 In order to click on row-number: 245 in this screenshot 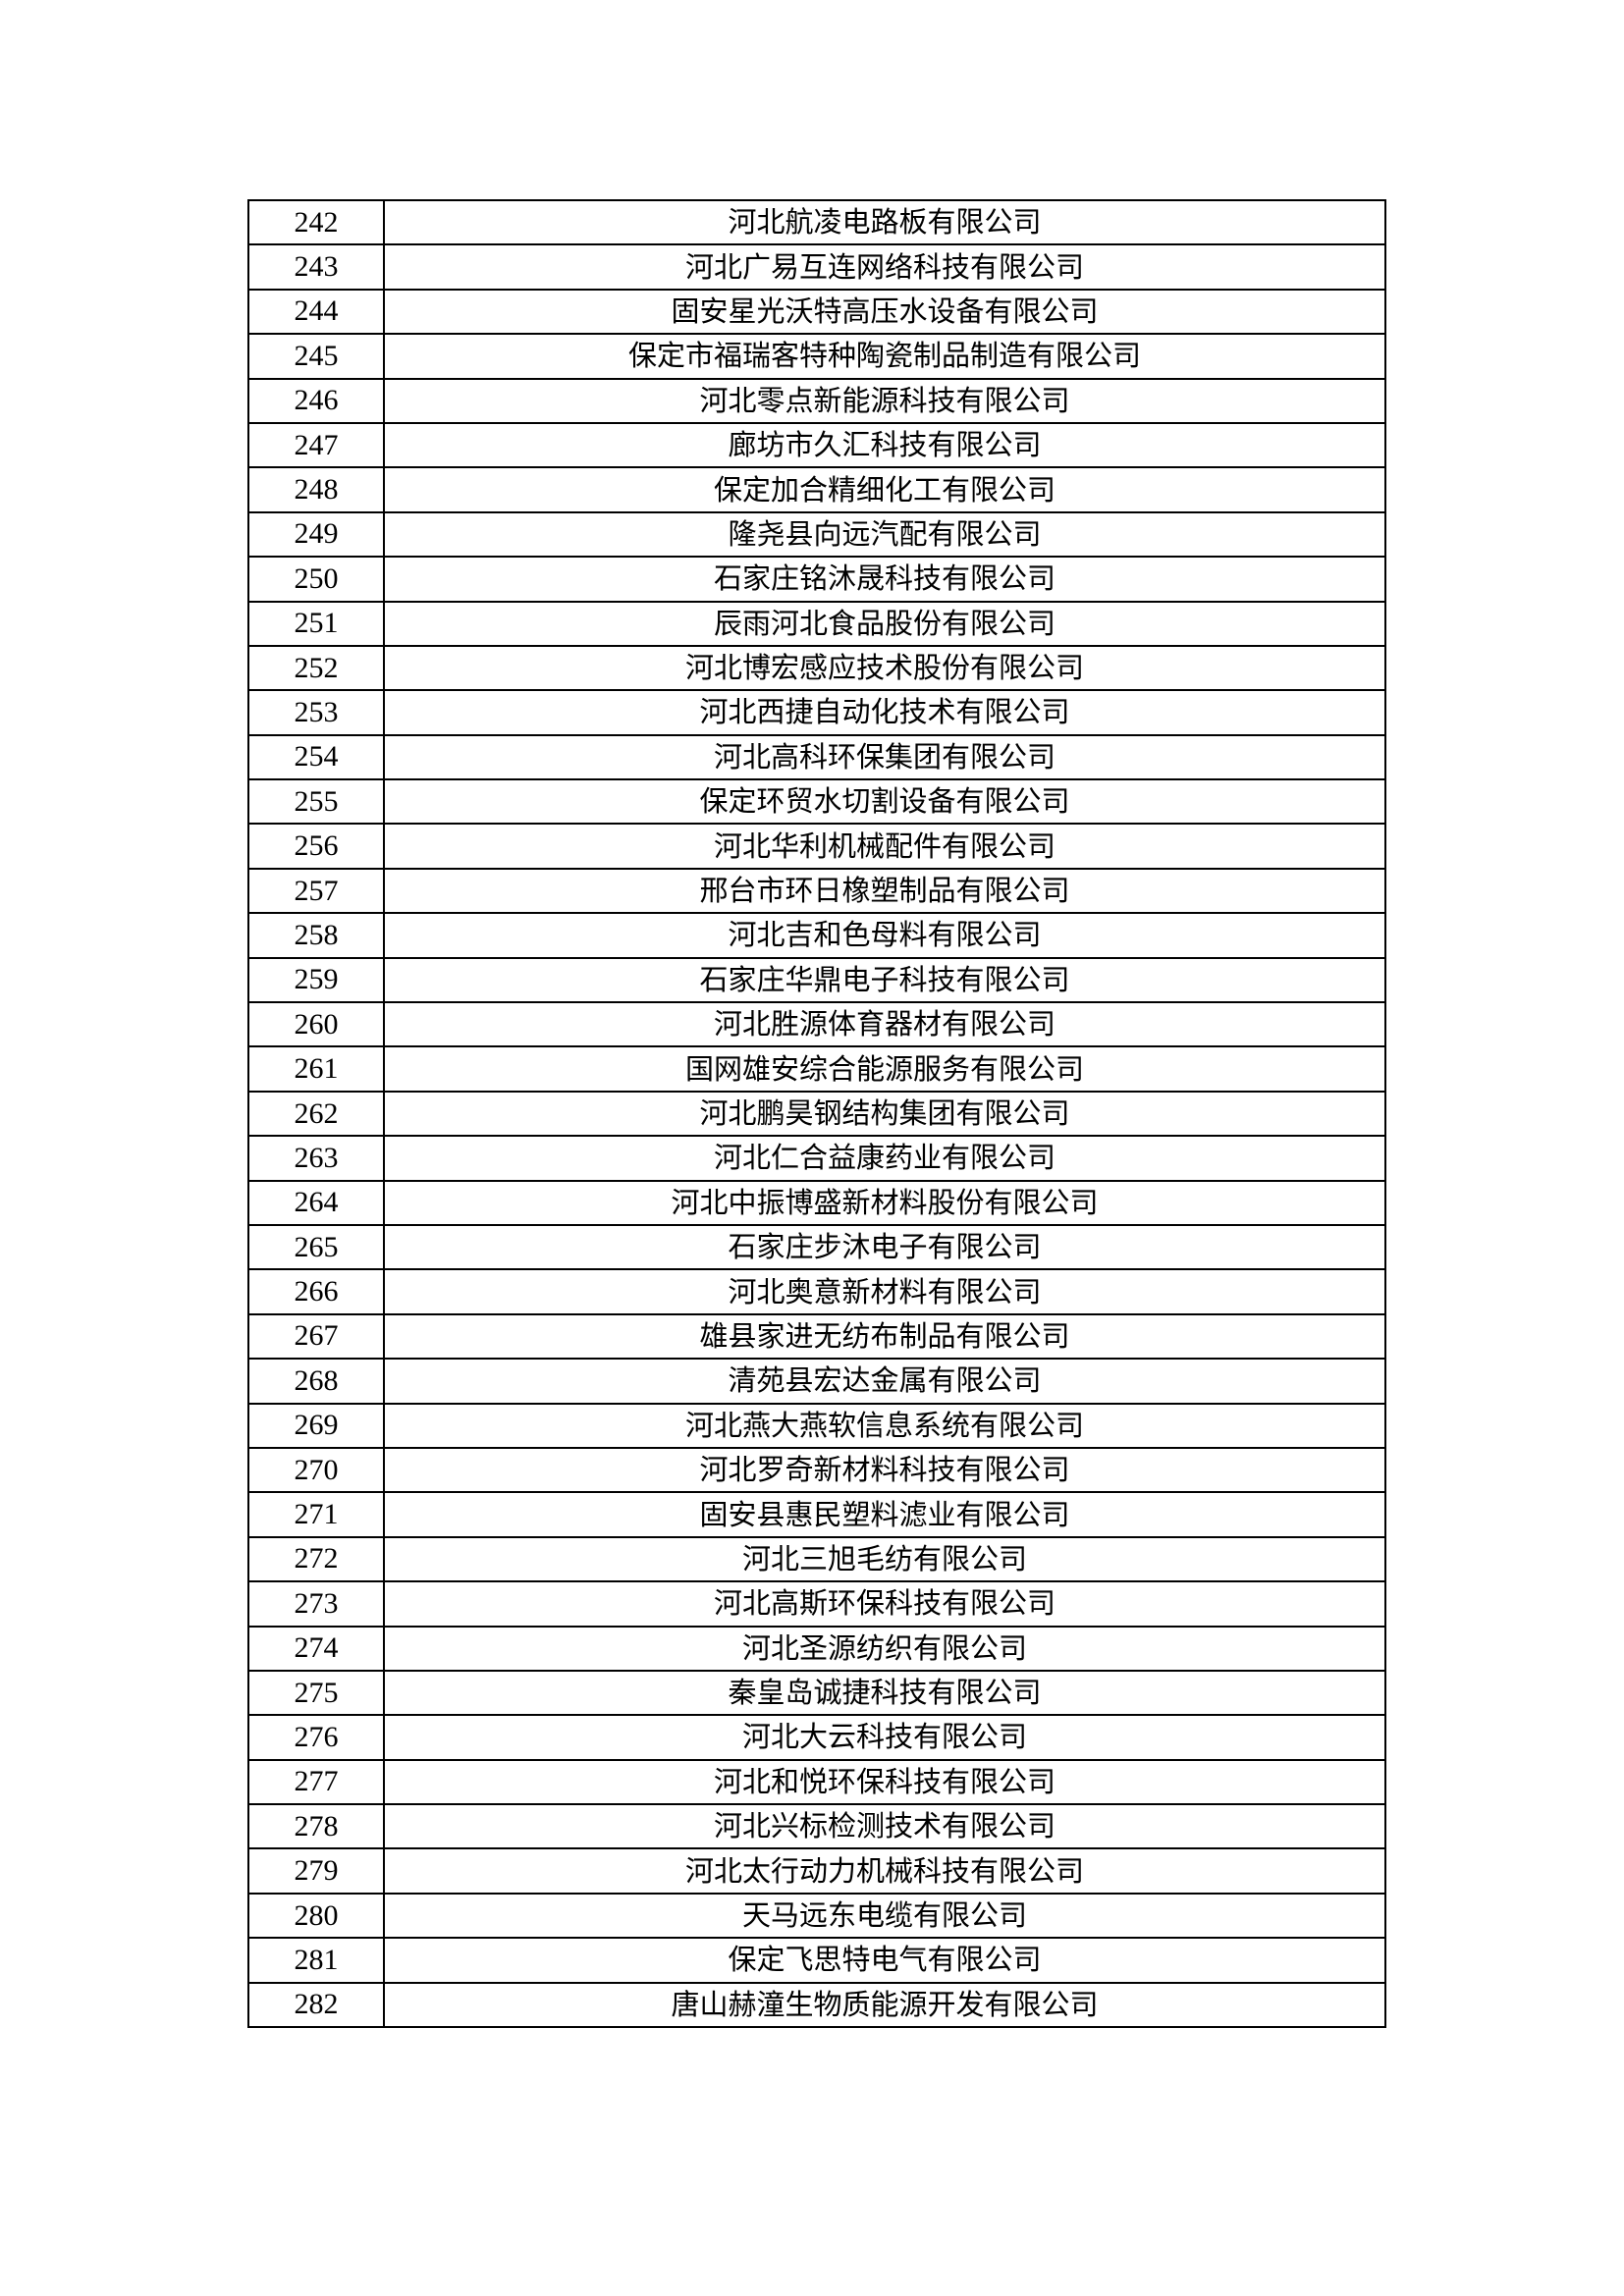, I will do `click(316, 357)`.